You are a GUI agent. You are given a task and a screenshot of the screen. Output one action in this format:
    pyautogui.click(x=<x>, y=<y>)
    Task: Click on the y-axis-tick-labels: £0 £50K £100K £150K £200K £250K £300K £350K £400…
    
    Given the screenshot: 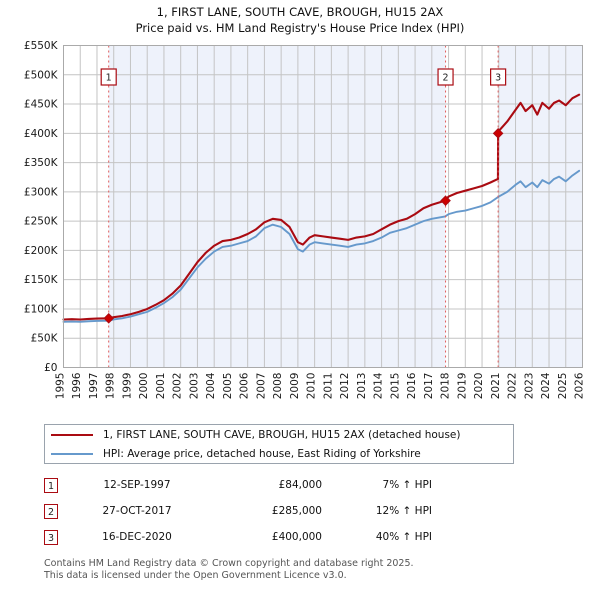 What is the action you would take?
    pyautogui.click(x=41, y=207)
    